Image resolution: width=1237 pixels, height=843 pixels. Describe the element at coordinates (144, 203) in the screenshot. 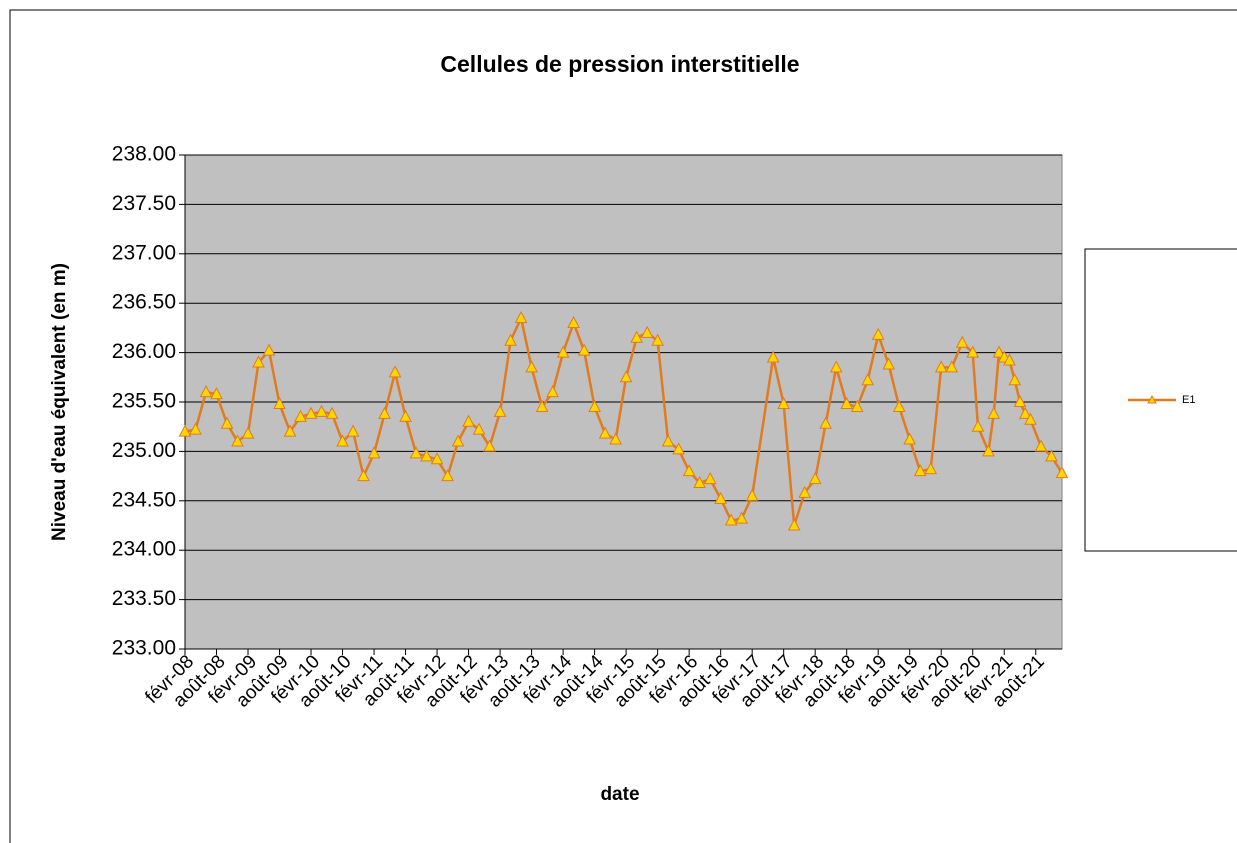

I see `y-tick-label: 237.50` at that location.